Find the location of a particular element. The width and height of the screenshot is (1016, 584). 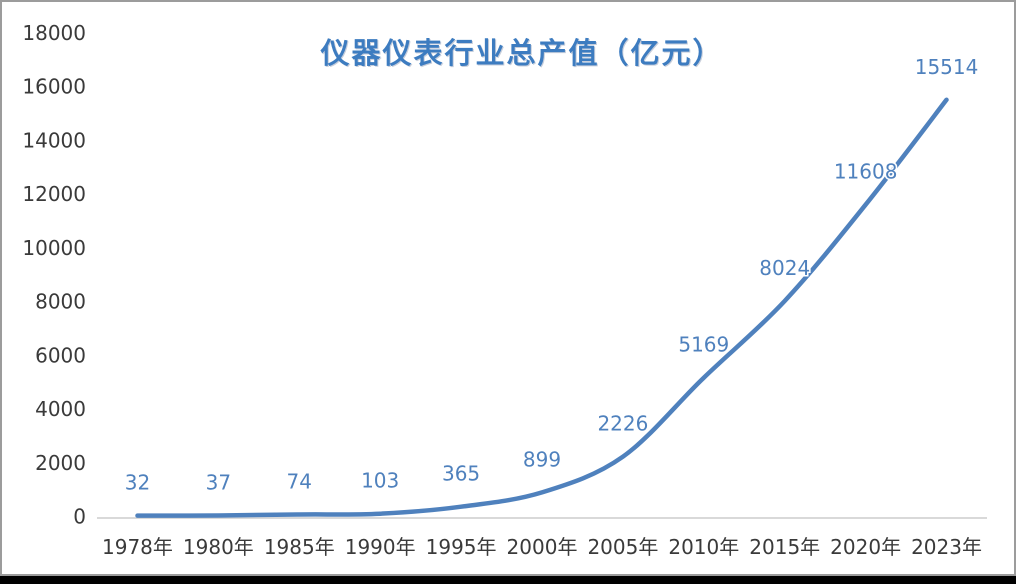

x-tick-label: 2000年 is located at coordinates (542, 547).